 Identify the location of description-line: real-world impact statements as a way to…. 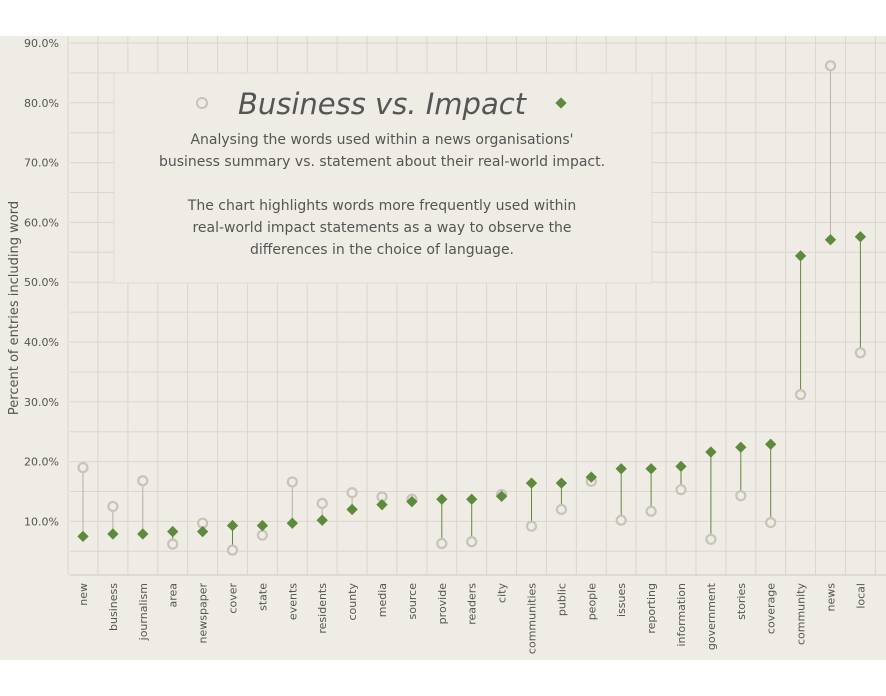
(381, 228).